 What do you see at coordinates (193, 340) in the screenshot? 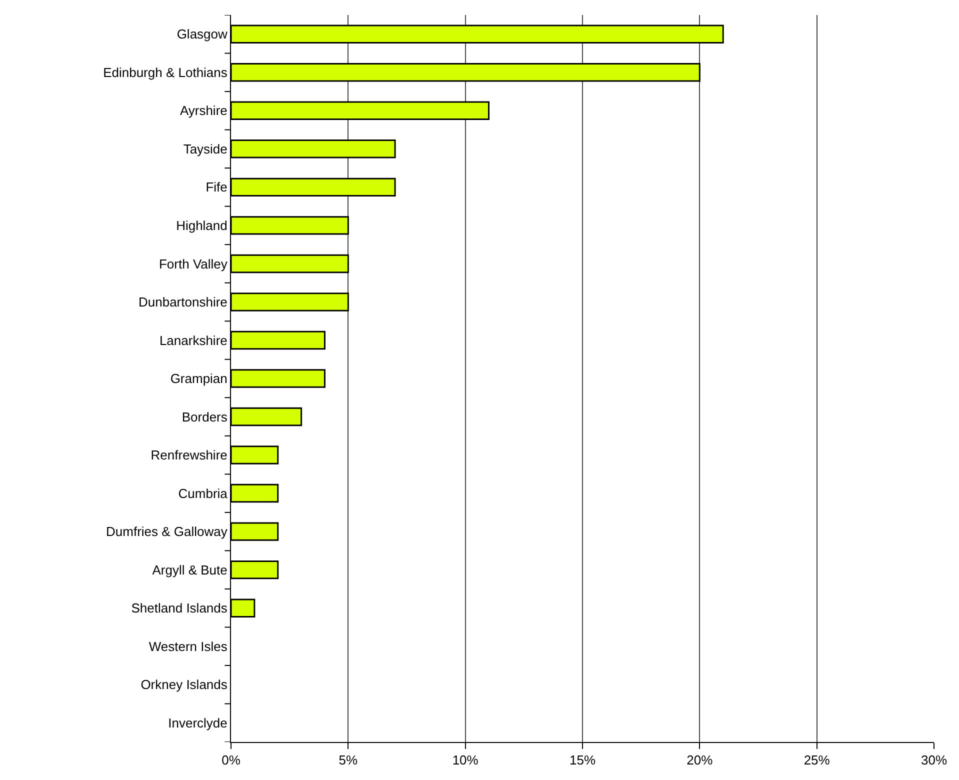
I see `y-tick-label: Lanarkshire` at bounding box center [193, 340].